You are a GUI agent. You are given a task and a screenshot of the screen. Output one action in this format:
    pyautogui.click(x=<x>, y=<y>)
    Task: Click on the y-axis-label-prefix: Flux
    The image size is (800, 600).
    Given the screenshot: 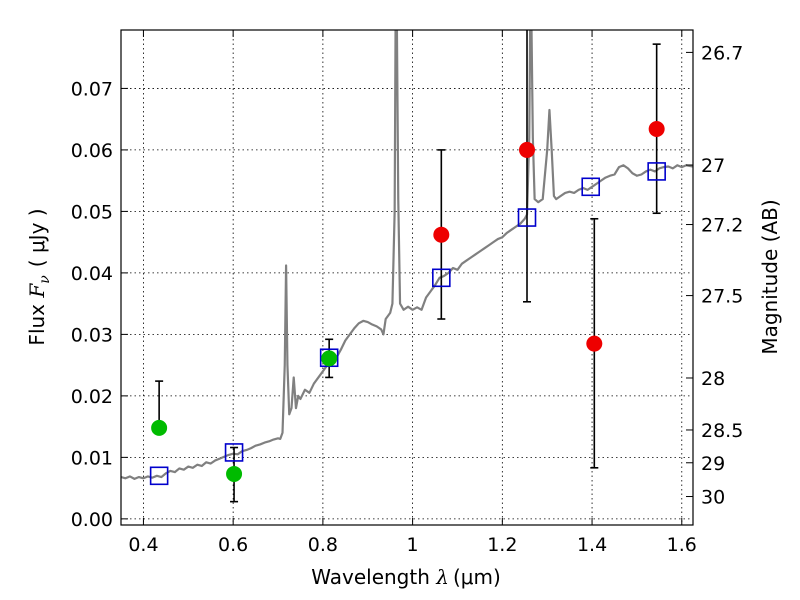 What is the action you would take?
    pyautogui.click(x=37, y=322)
    